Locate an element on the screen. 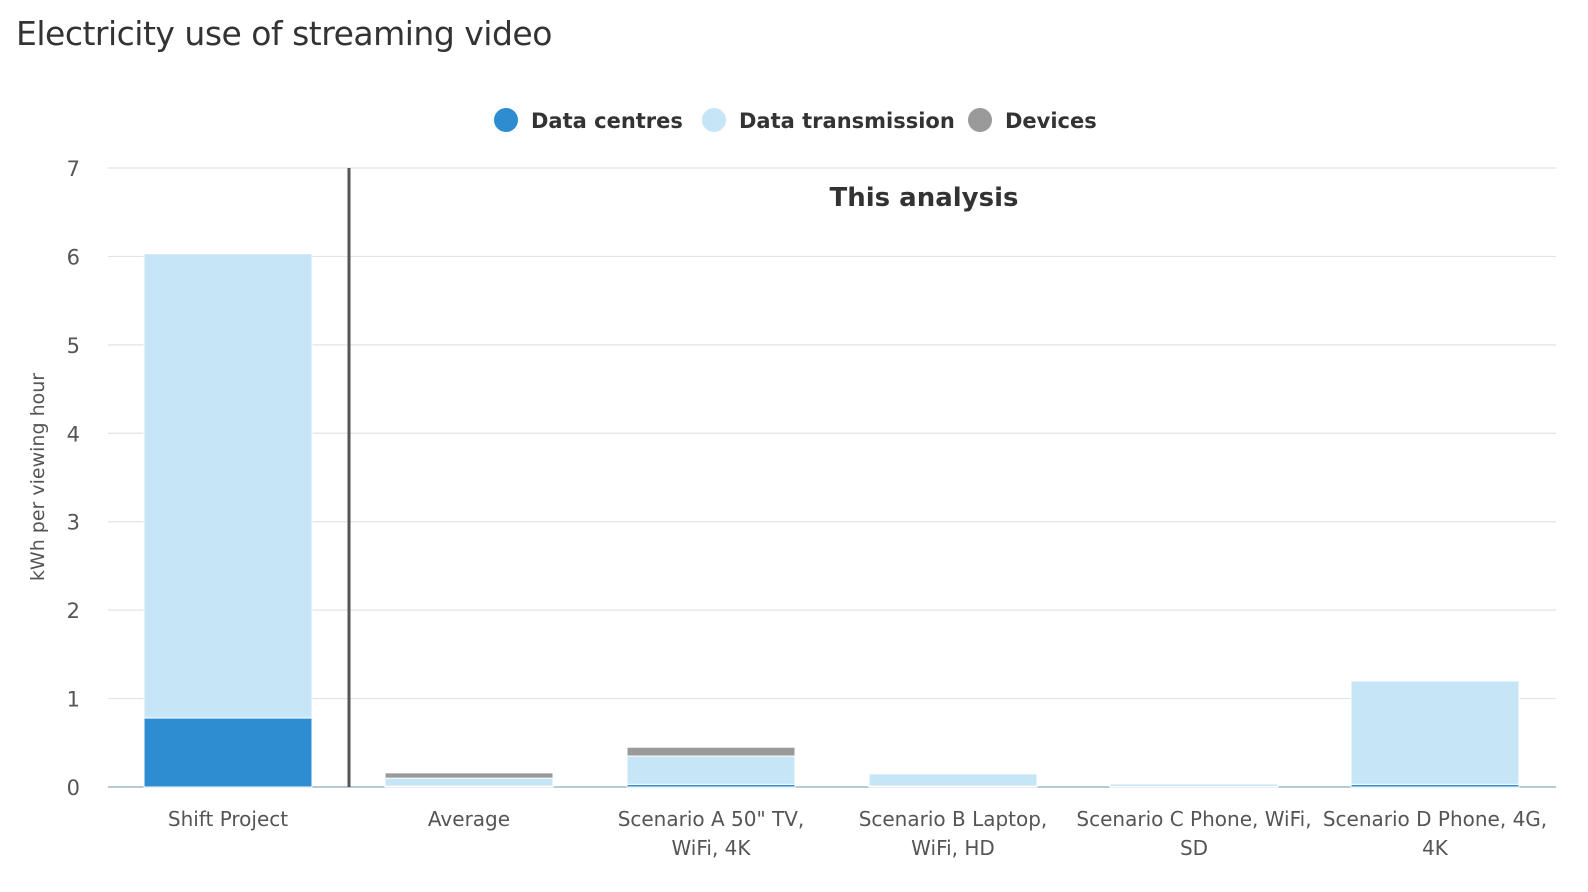  y-axis-ticks: 0 1 2 3 4 5 6 7 is located at coordinates (73, 478).